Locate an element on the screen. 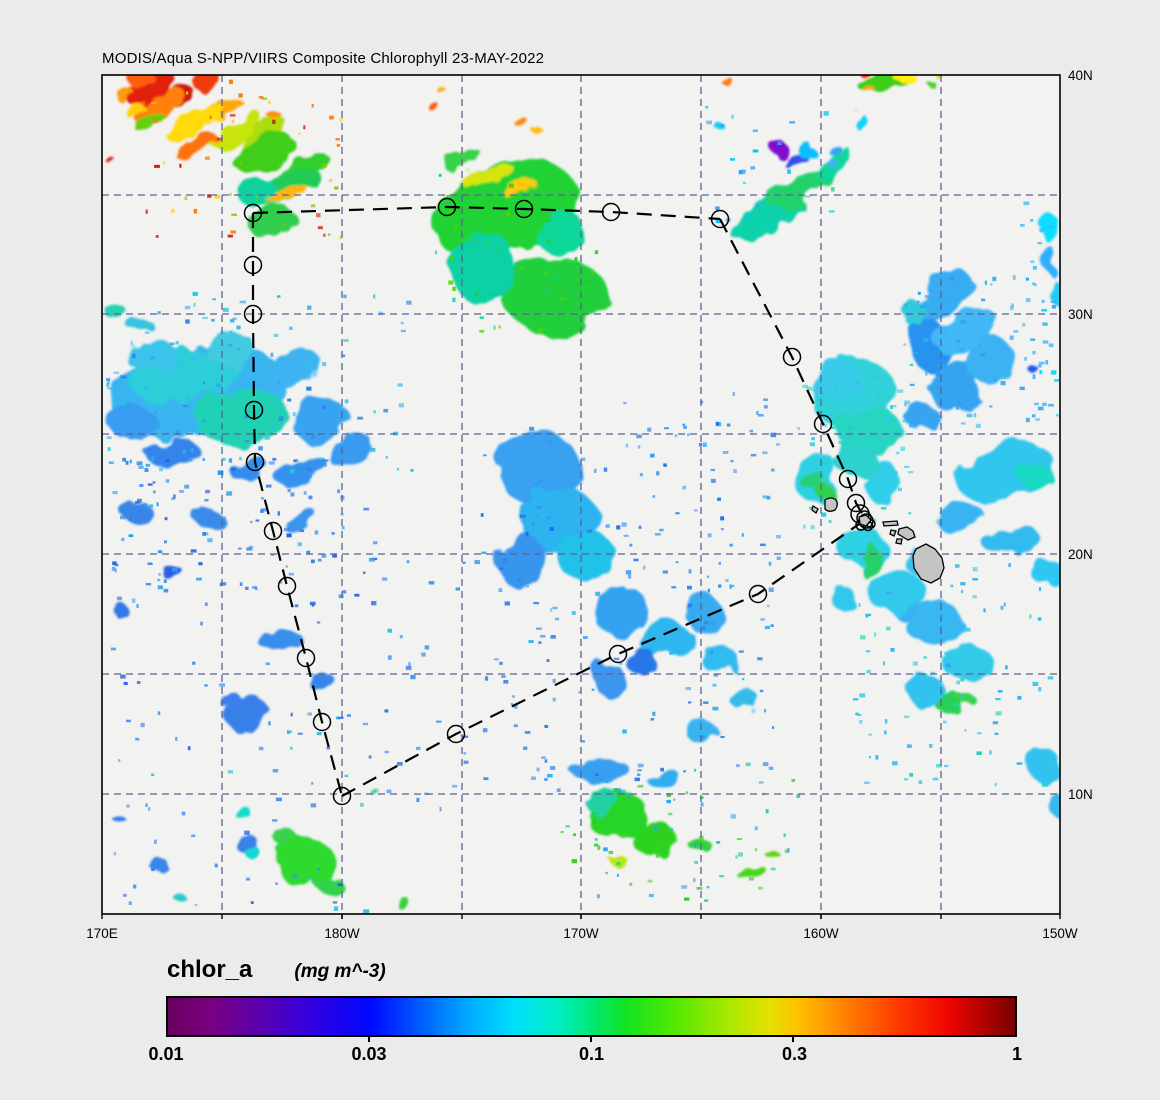 Image resolution: width=1160 pixels, height=1100 pixels. colorbar-tick-label: 0.3 is located at coordinates (795, 1054).